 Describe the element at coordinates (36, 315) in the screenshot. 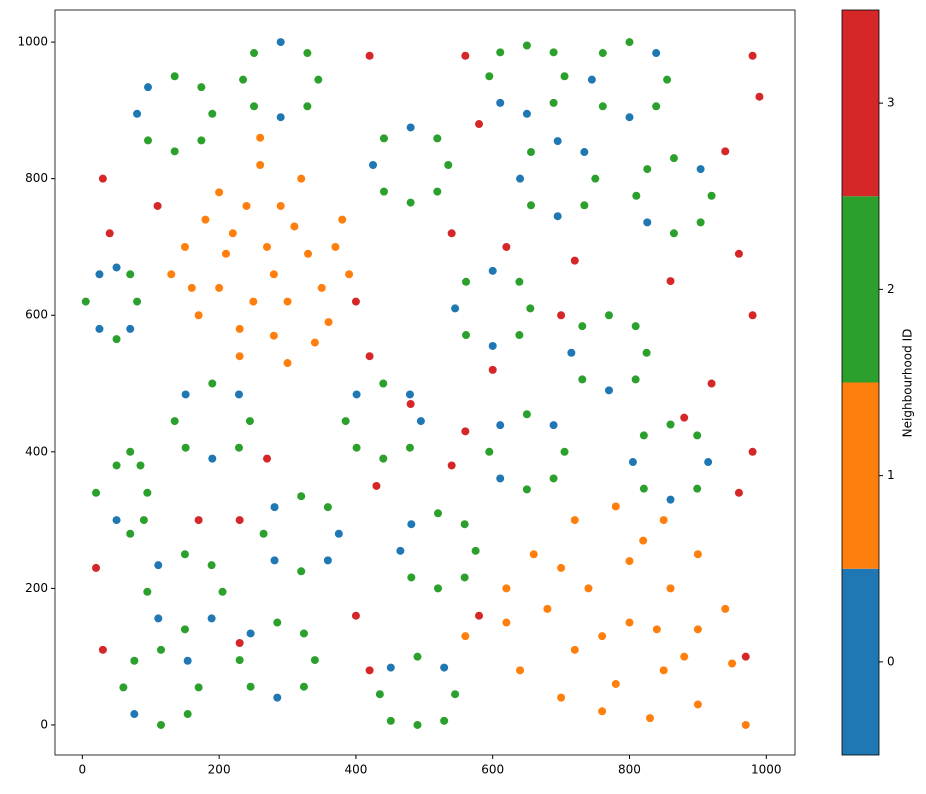

I see `y-tick-label: 600` at that location.